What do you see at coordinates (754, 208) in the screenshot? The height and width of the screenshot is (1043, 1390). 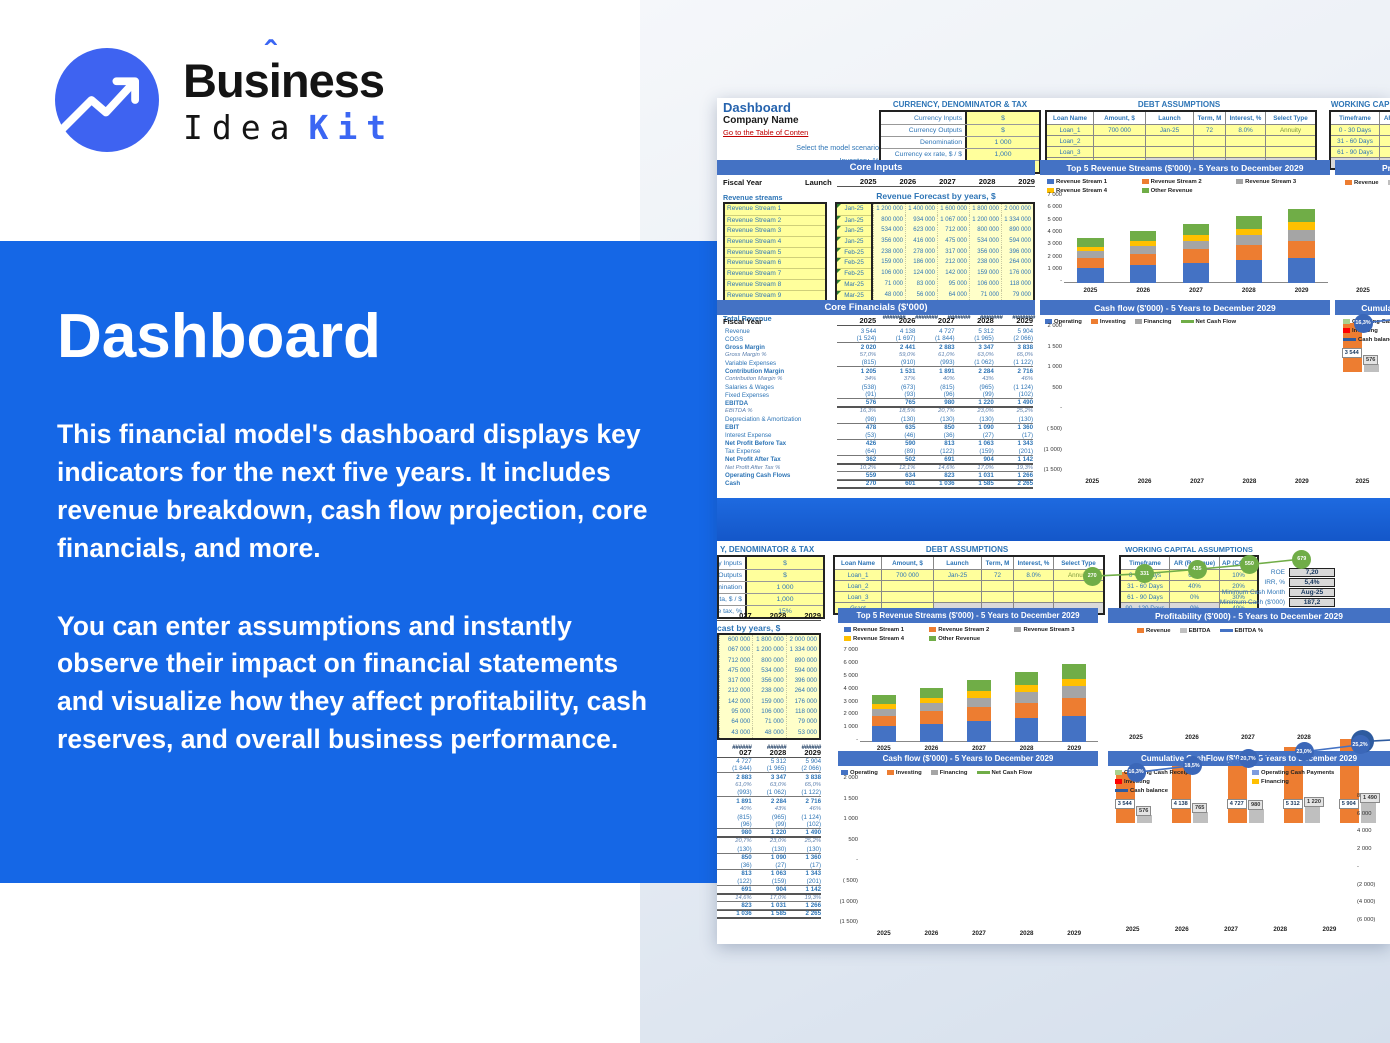 I see `stream-name-cell: Revenue Stream 1` at bounding box center [754, 208].